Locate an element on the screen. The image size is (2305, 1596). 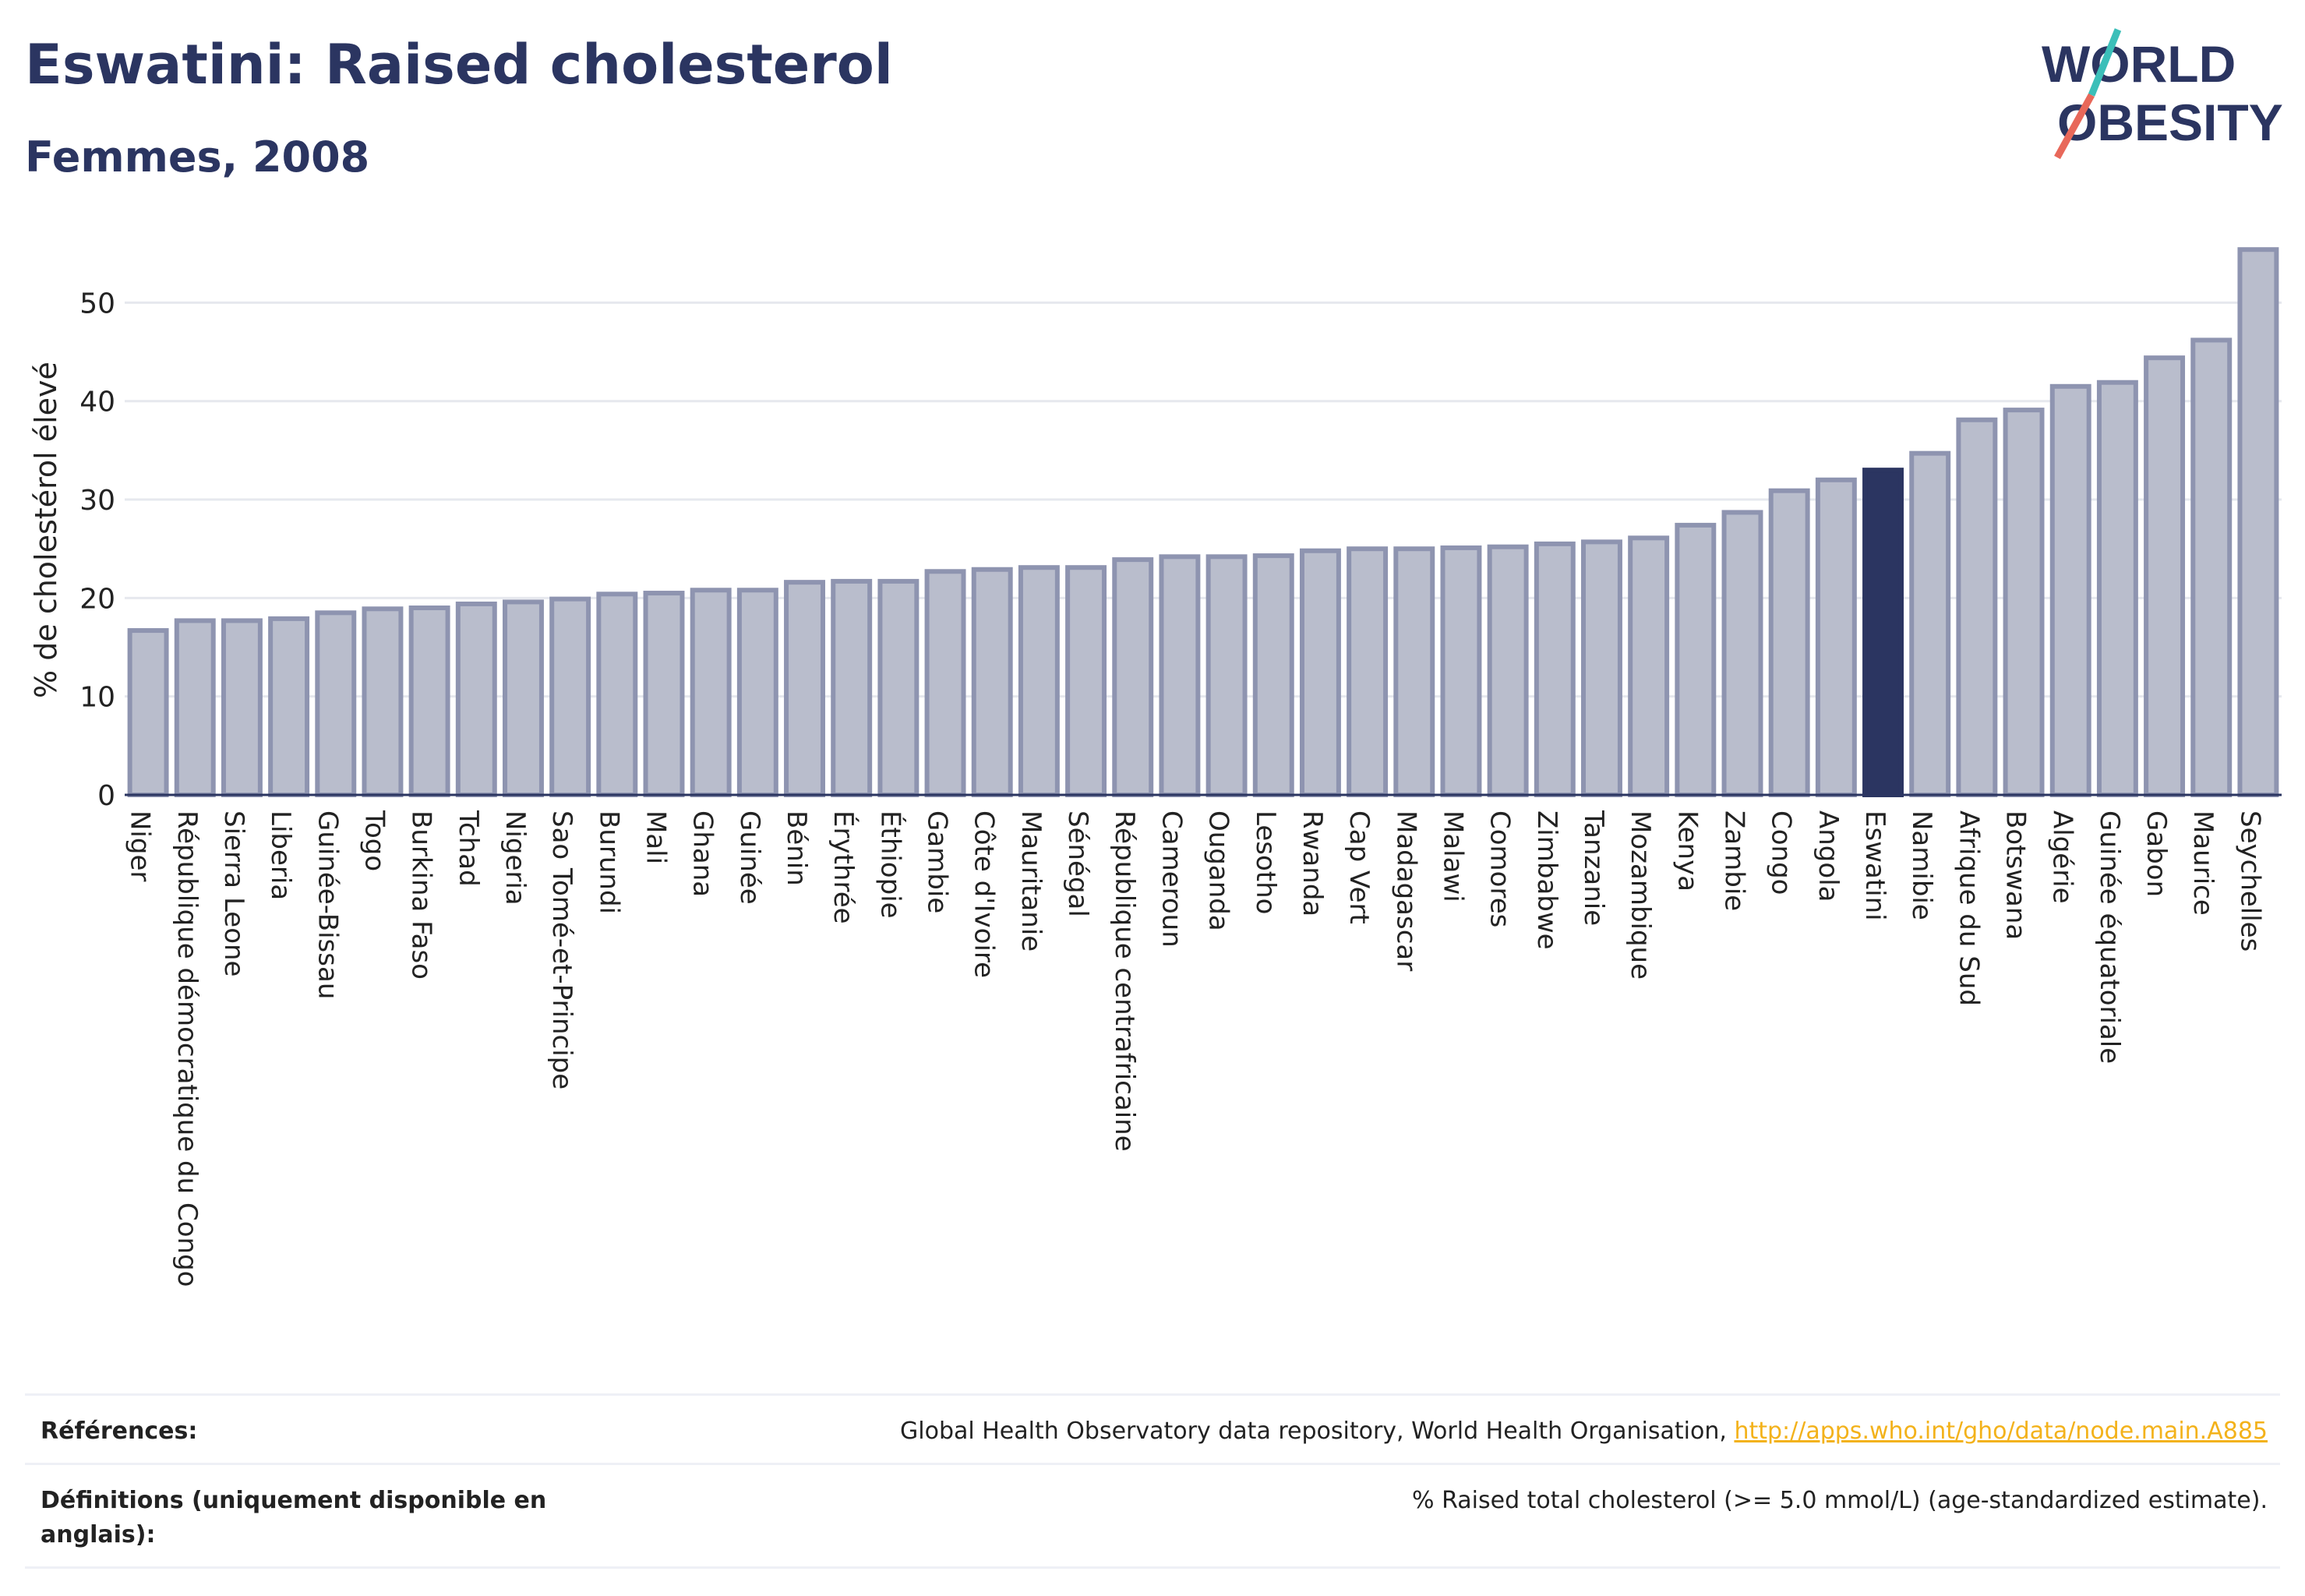
x-tick-label: Maurice is located at coordinates (2203, 863).